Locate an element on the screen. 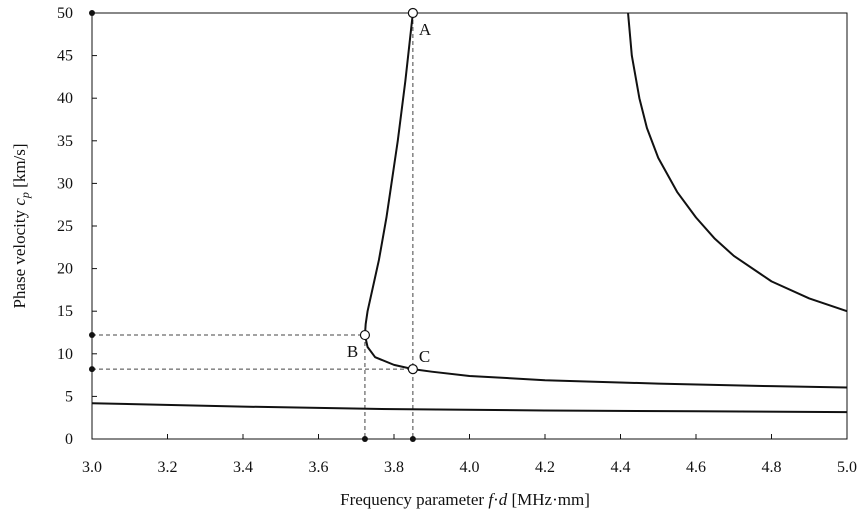  x-tick-label: 3.6 is located at coordinates (319, 467).